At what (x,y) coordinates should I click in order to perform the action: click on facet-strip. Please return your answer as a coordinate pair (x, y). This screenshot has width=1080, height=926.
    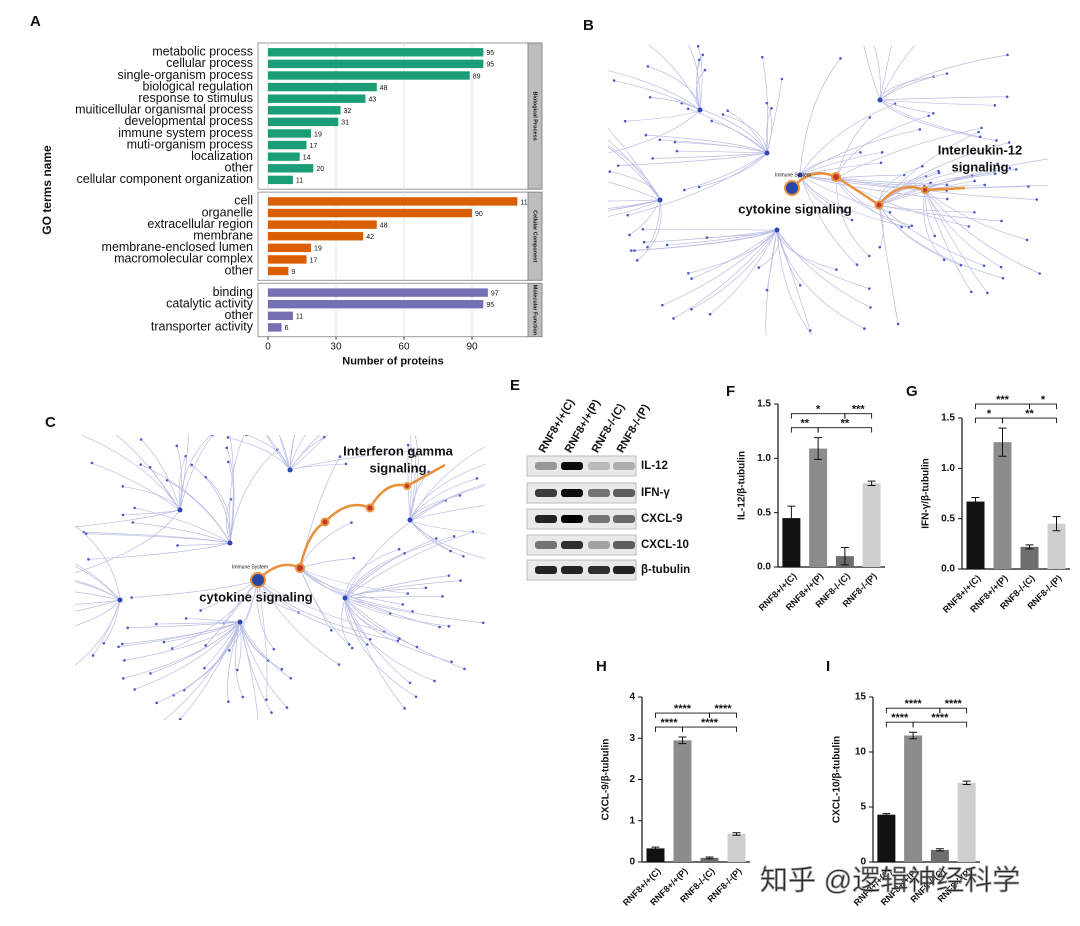
    Looking at the image, I should click on (535, 310).